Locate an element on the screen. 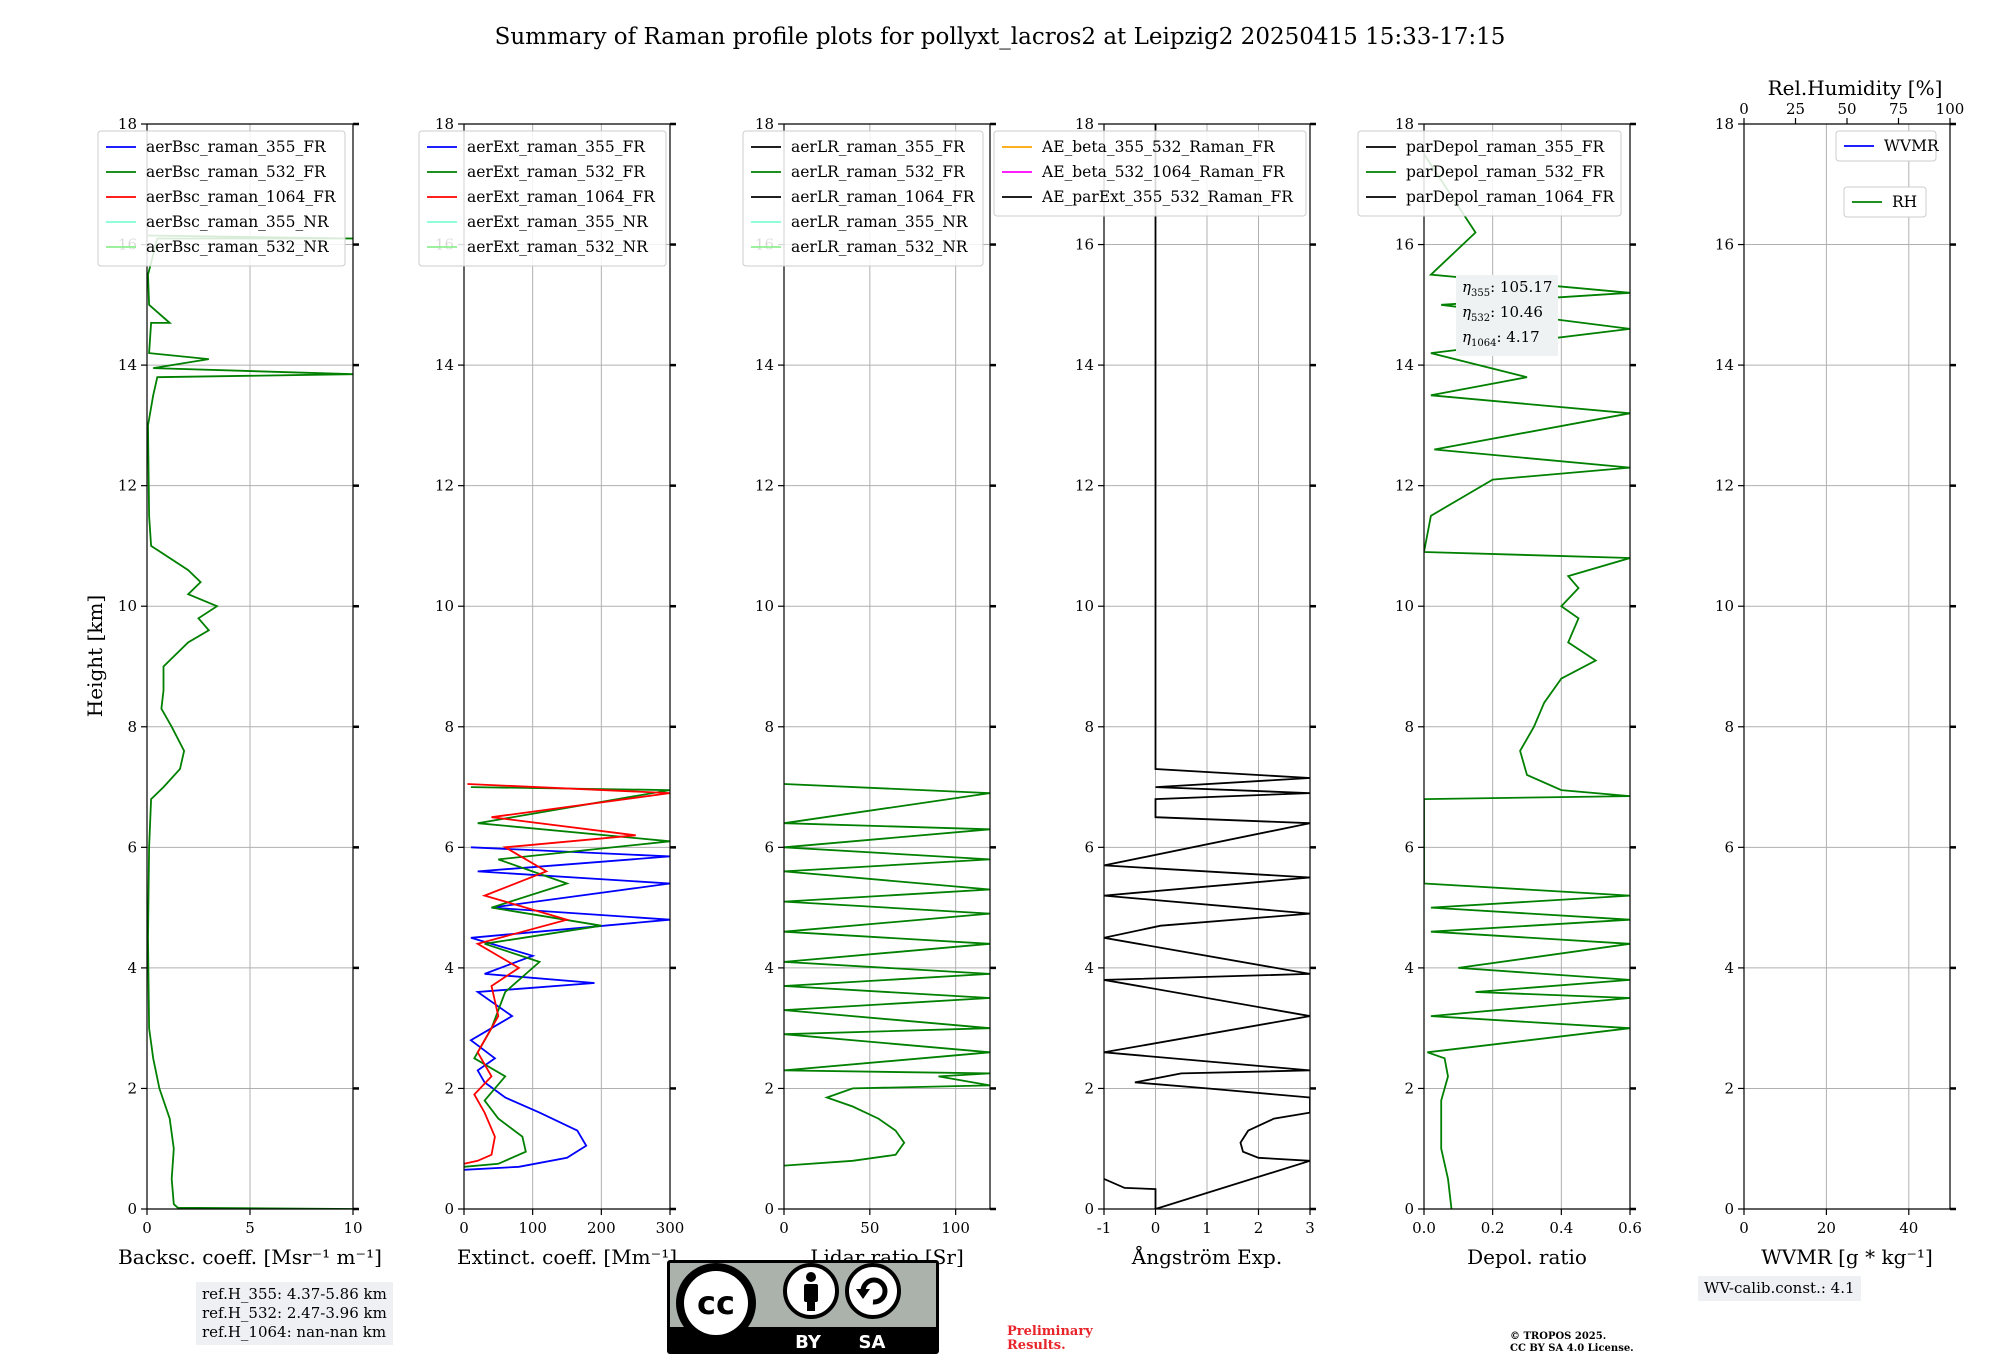 This screenshot has width=2000, height=1360. ref-h-1064: ref.H_1064: nan-nan km is located at coordinates (294, 1332).